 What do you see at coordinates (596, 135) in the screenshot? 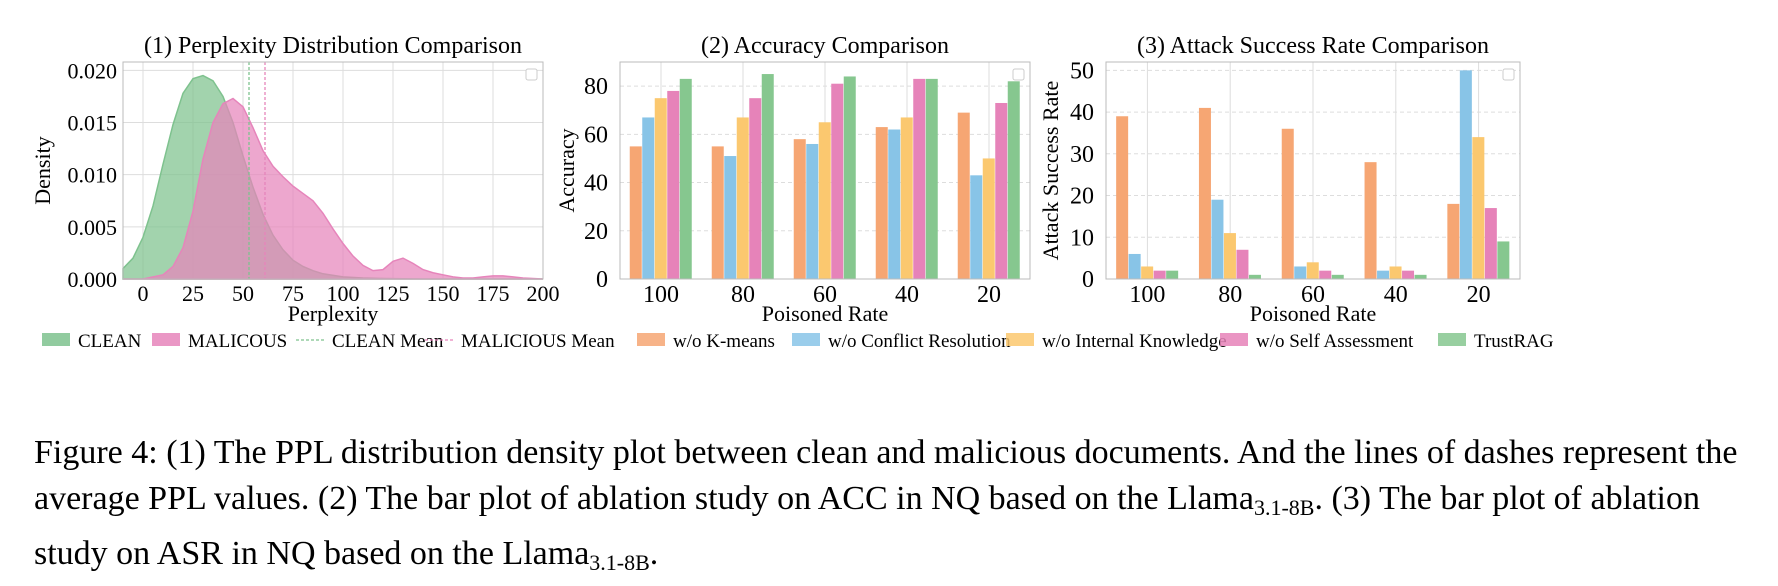
I see `y-tick-label: 60` at bounding box center [596, 135].